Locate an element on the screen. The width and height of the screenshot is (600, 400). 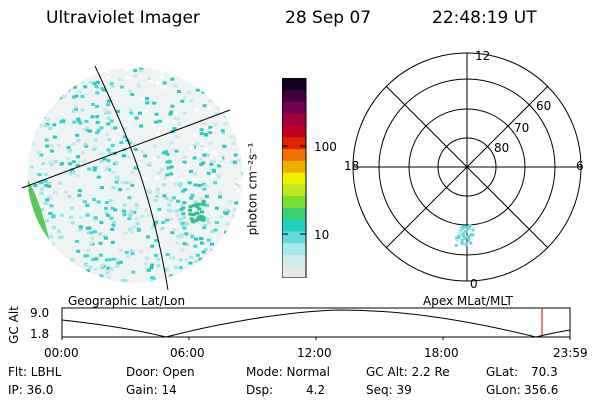
altitude-strip is located at coordinates (316, 323).